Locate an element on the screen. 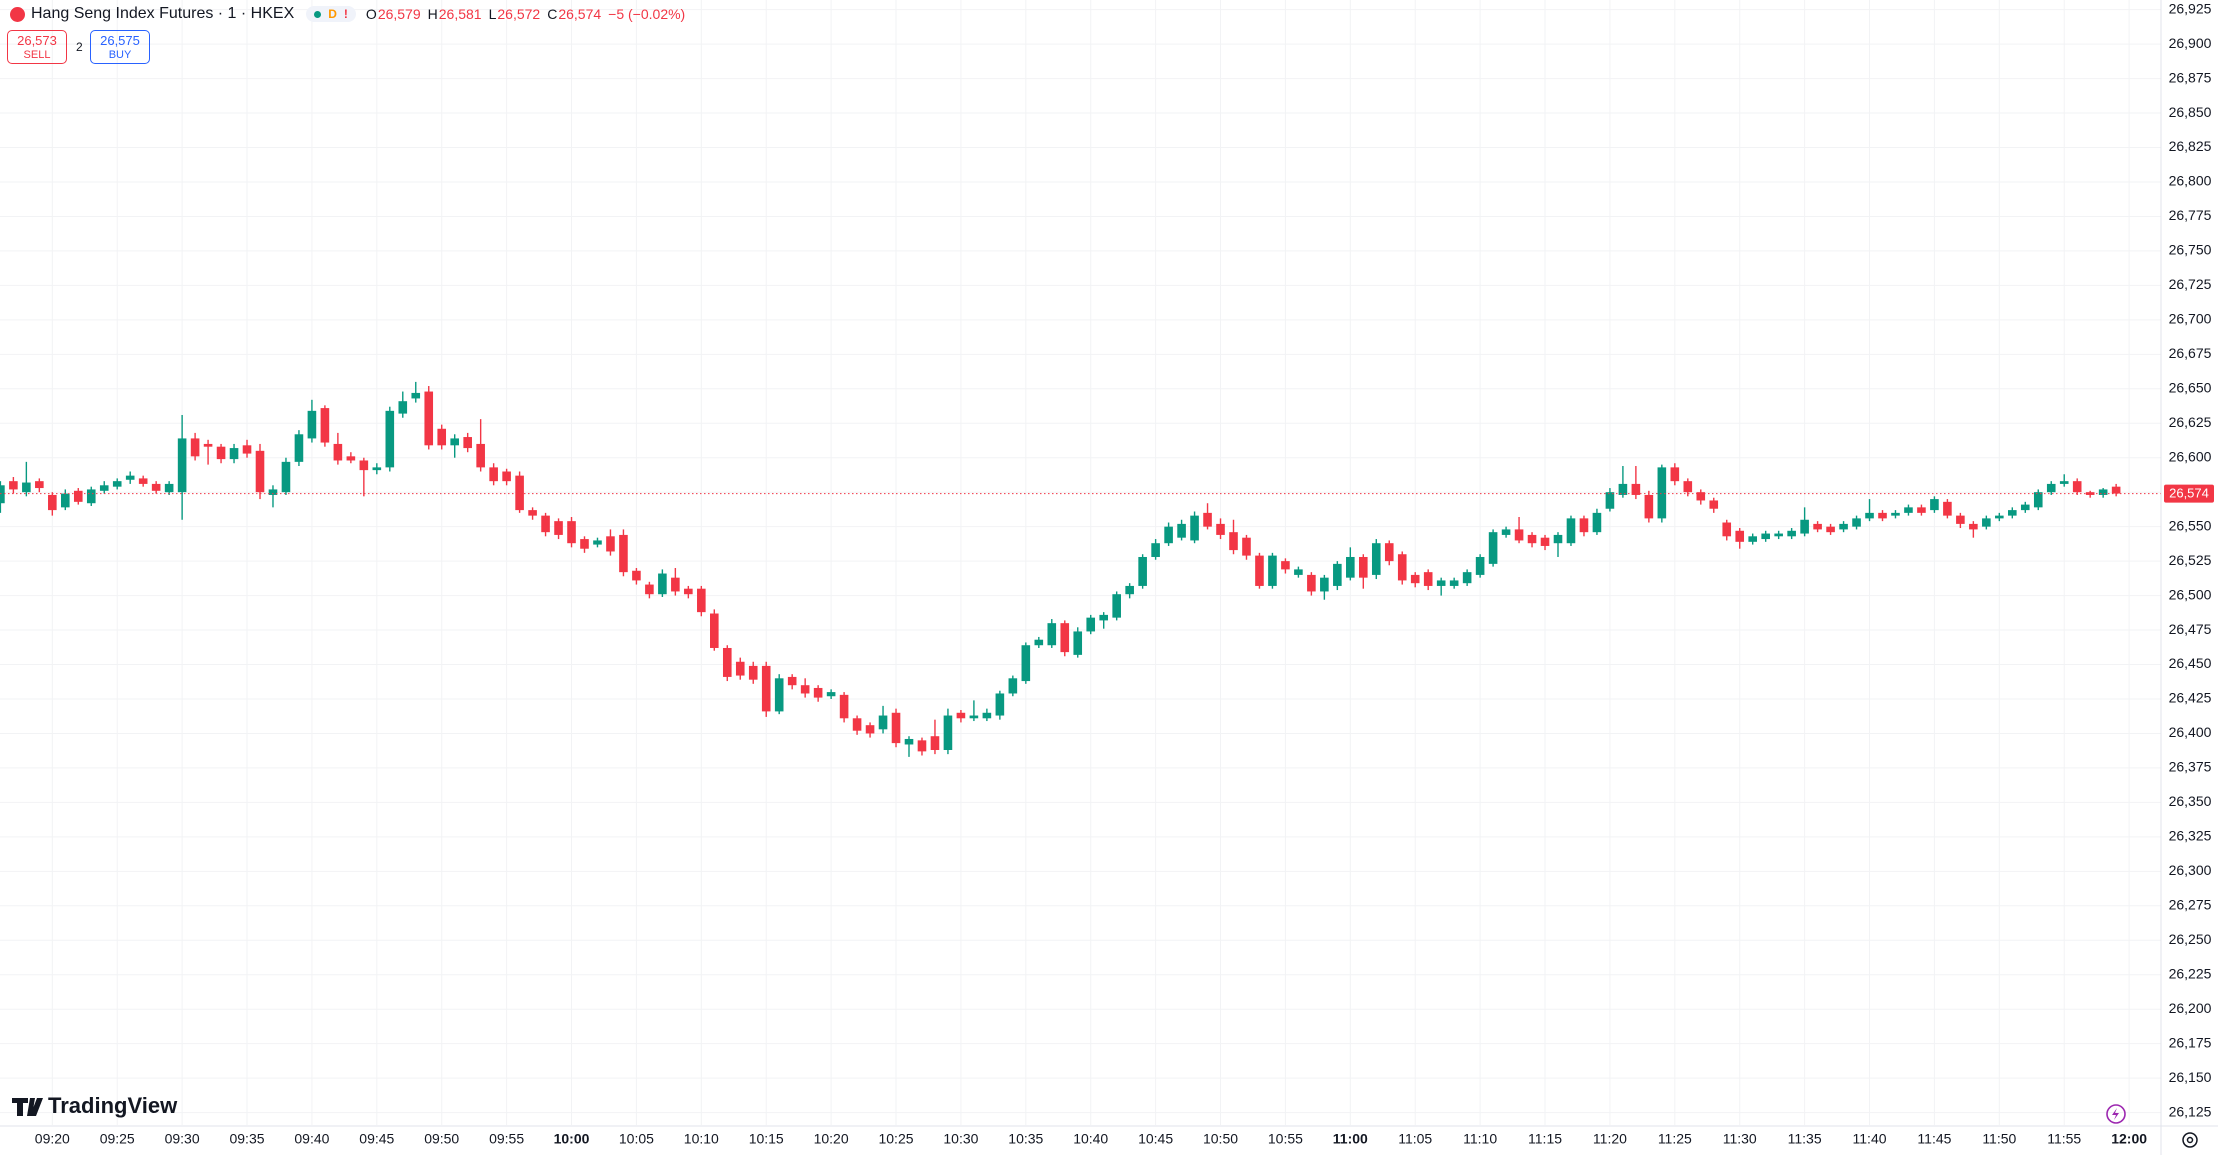 The image size is (2218, 1155). y-tick-label: 26,150 is located at coordinates (2190, 1077).